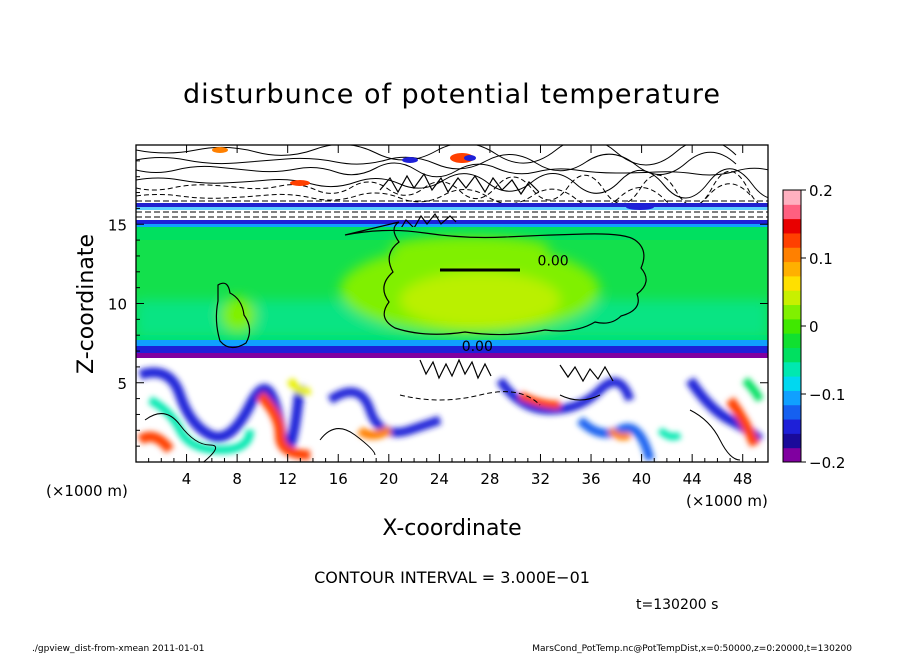 Image resolution: width=904 pixels, height=654 pixels. Describe the element at coordinates (742, 479) in the screenshot. I see `x-tick-label: 48` at that location.